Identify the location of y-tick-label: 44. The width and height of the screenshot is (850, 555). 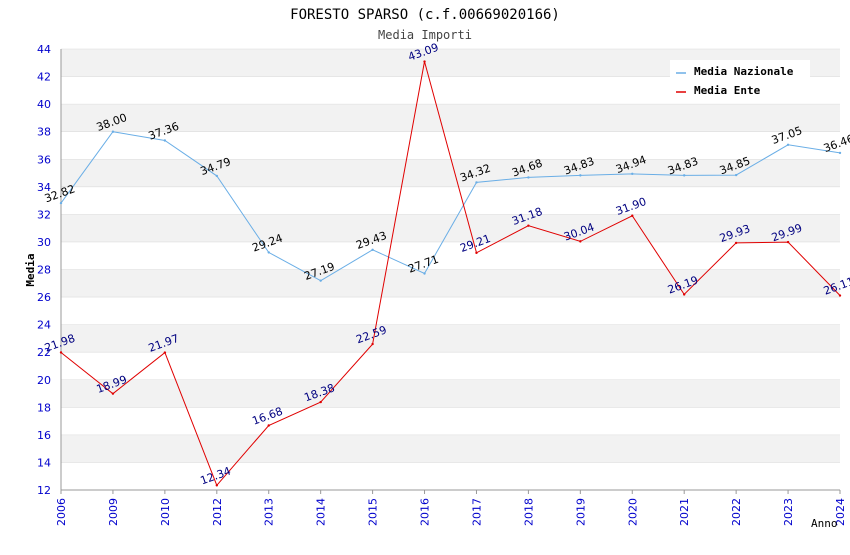
(44, 49).